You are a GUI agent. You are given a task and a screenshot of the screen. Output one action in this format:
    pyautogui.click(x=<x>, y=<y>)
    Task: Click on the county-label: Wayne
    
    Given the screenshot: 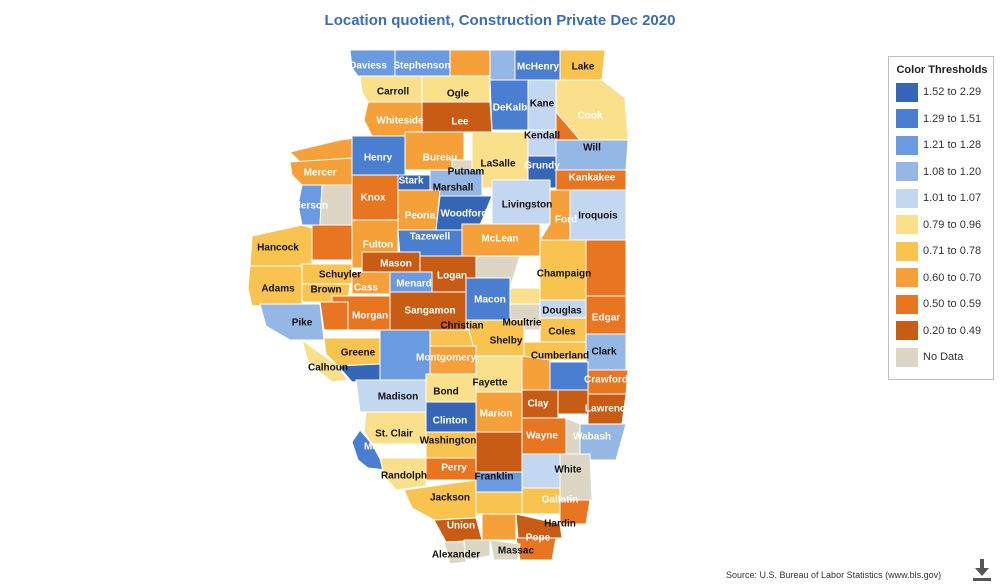 What is the action you would take?
    pyautogui.click(x=542, y=436)
    